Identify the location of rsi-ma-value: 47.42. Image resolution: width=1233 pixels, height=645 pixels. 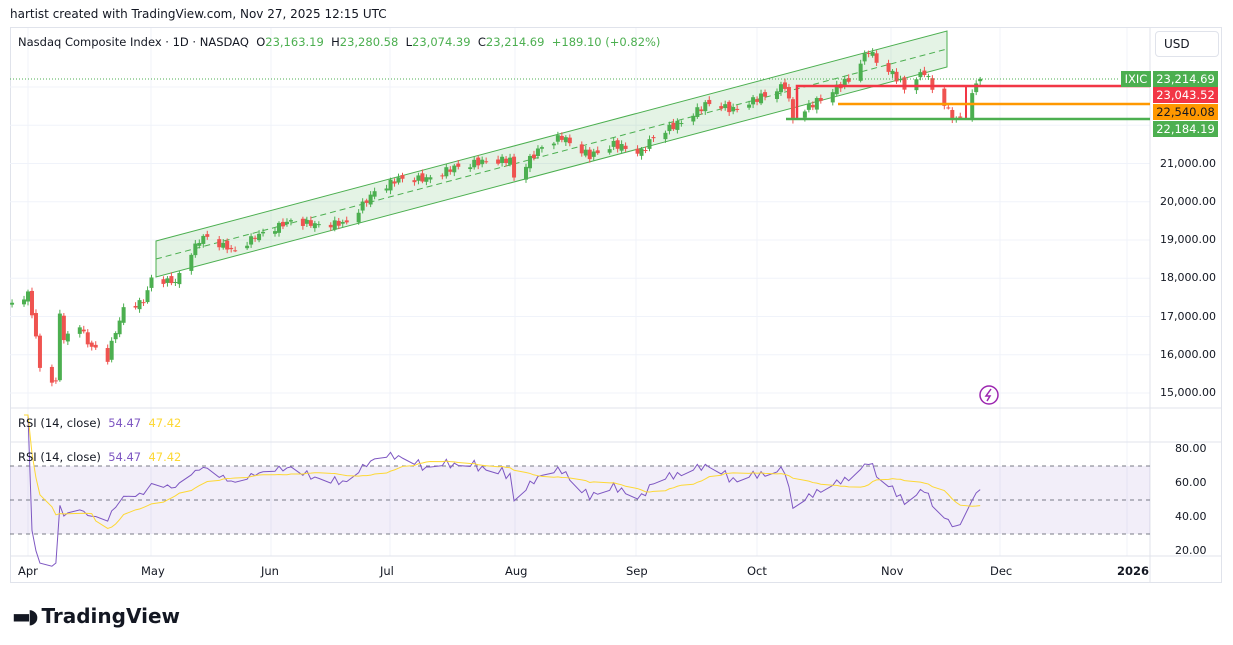
(165, 423).